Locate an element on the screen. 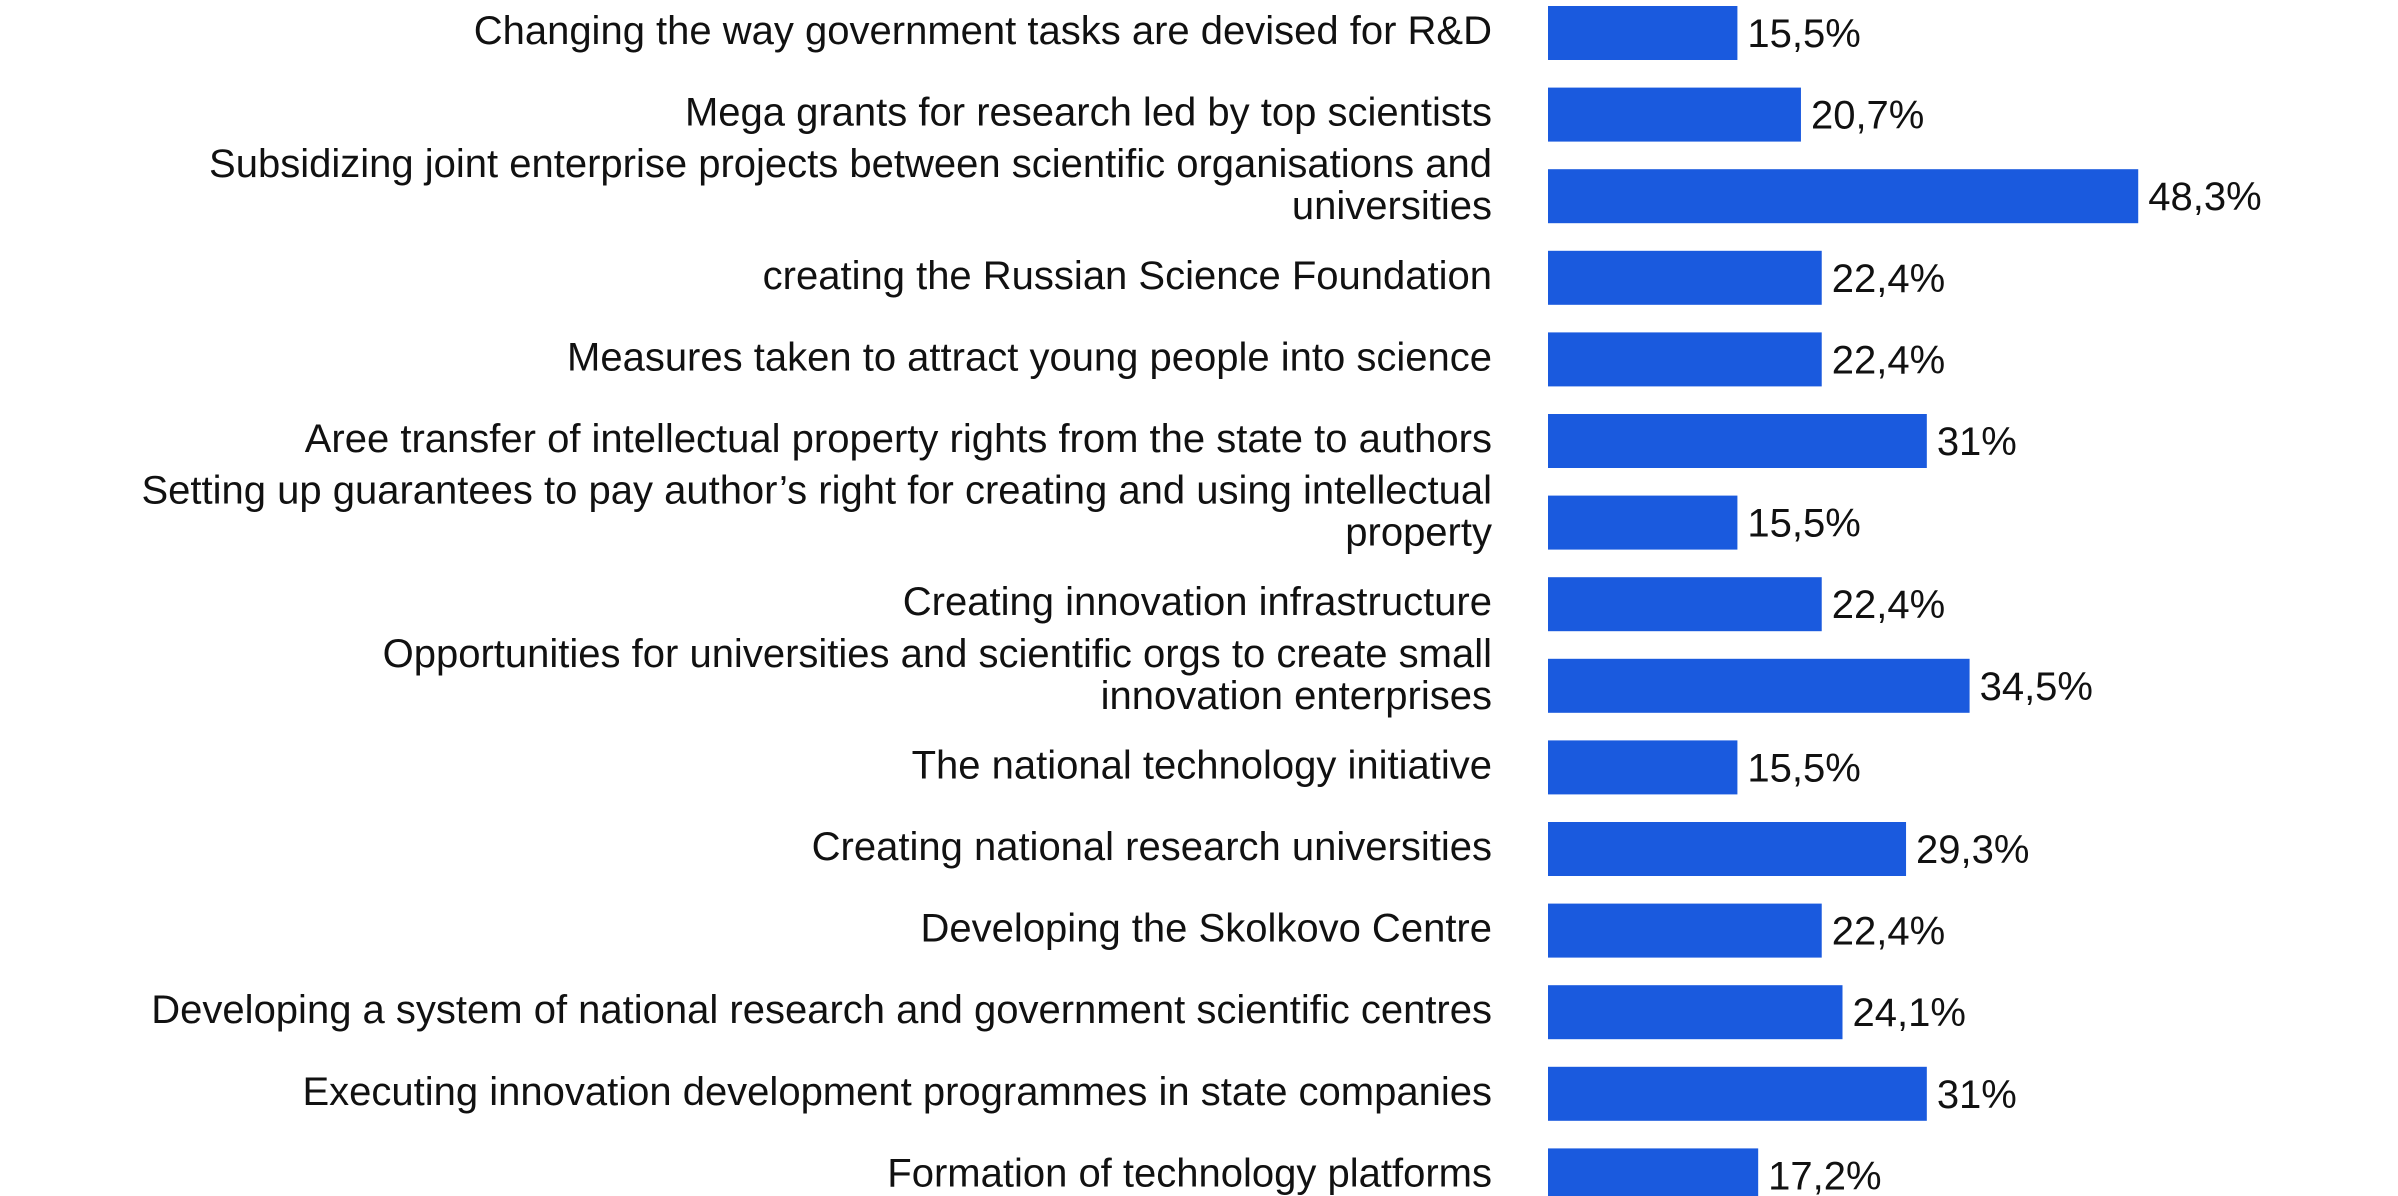 This screenshot has width=2398, height=1196. value-label: 34,5% is located at coordinates (2036, 687).